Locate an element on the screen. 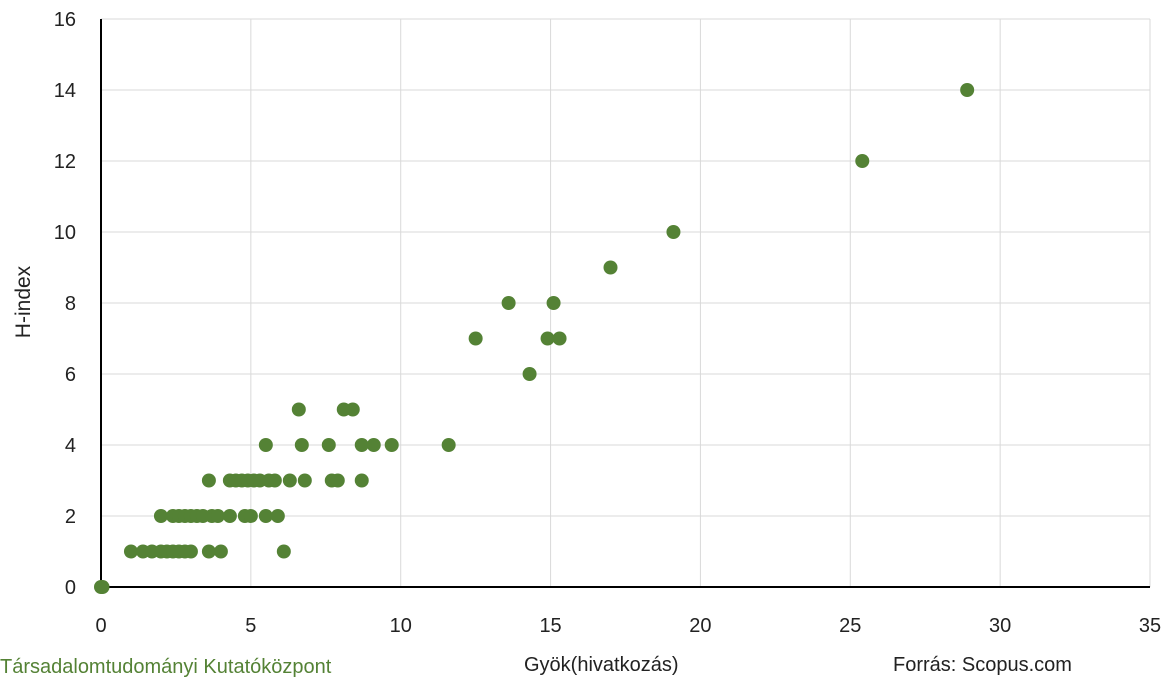 The width and height of the screenshot is (1173, 683). x-tick-label: 5 is located at coordinates (250, 626).